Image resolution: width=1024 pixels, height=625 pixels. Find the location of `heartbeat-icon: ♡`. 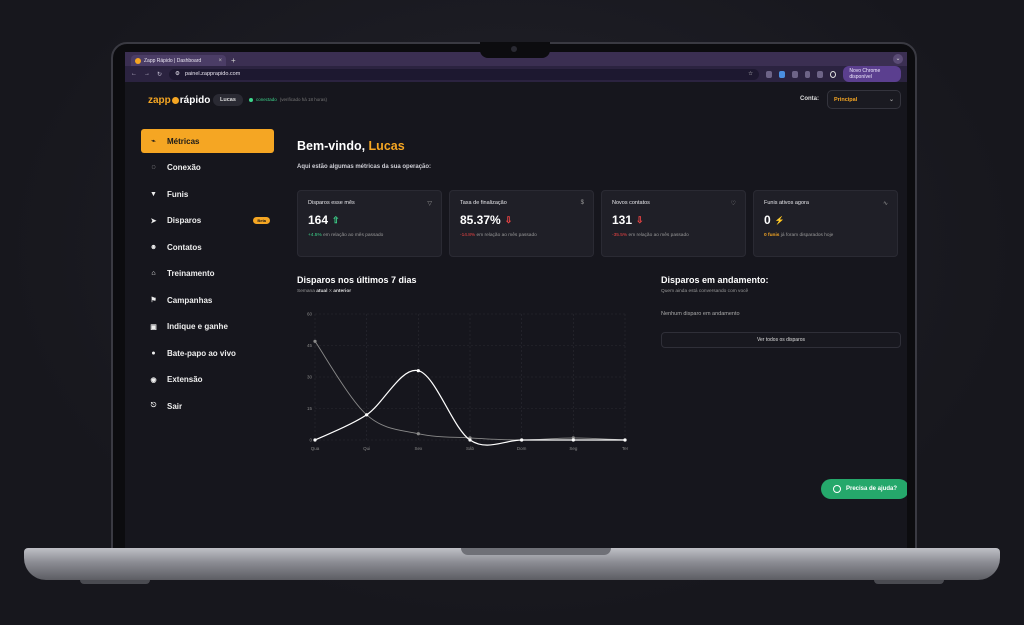

heartbeat-icon: ♡ is located at coordinates (733, 204).